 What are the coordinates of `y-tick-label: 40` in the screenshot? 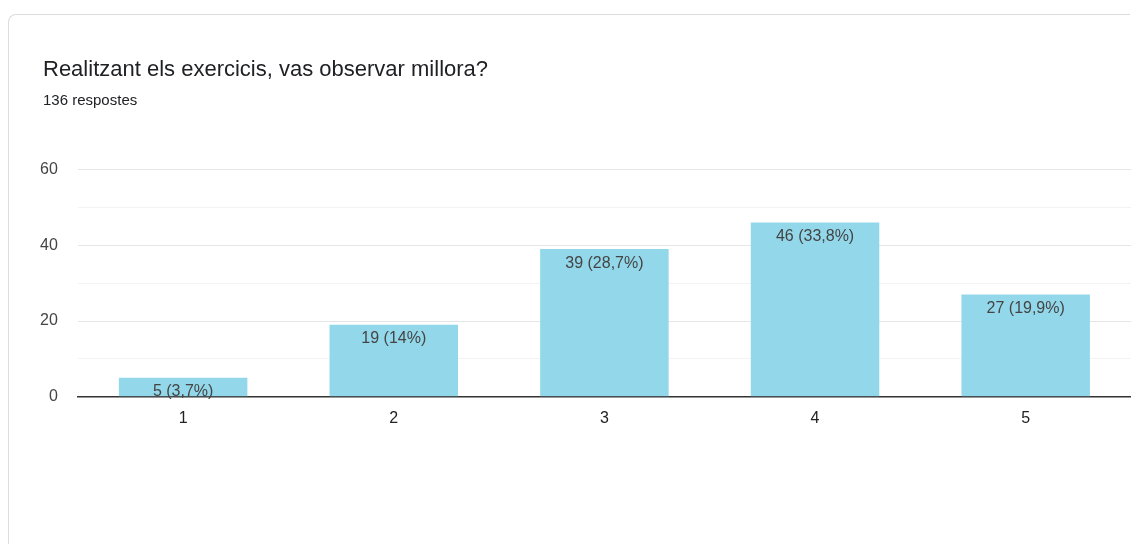 It's located at (49, 244).